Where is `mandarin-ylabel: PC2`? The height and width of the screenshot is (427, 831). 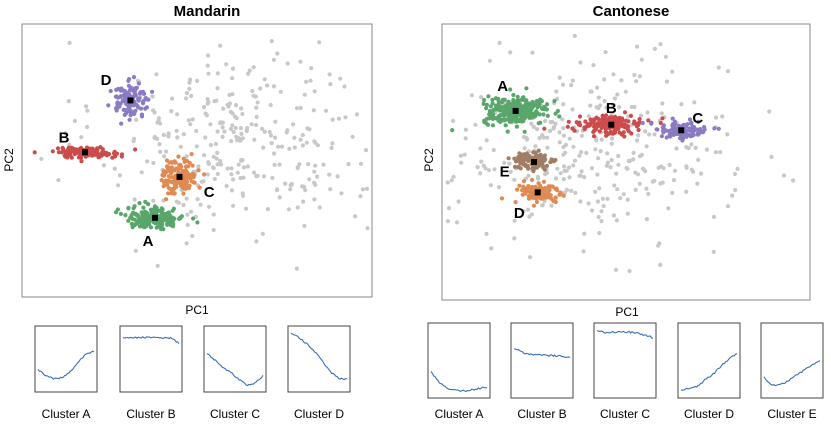 mandarin-ylabel: PC2 is located at coordinates (9, 160).